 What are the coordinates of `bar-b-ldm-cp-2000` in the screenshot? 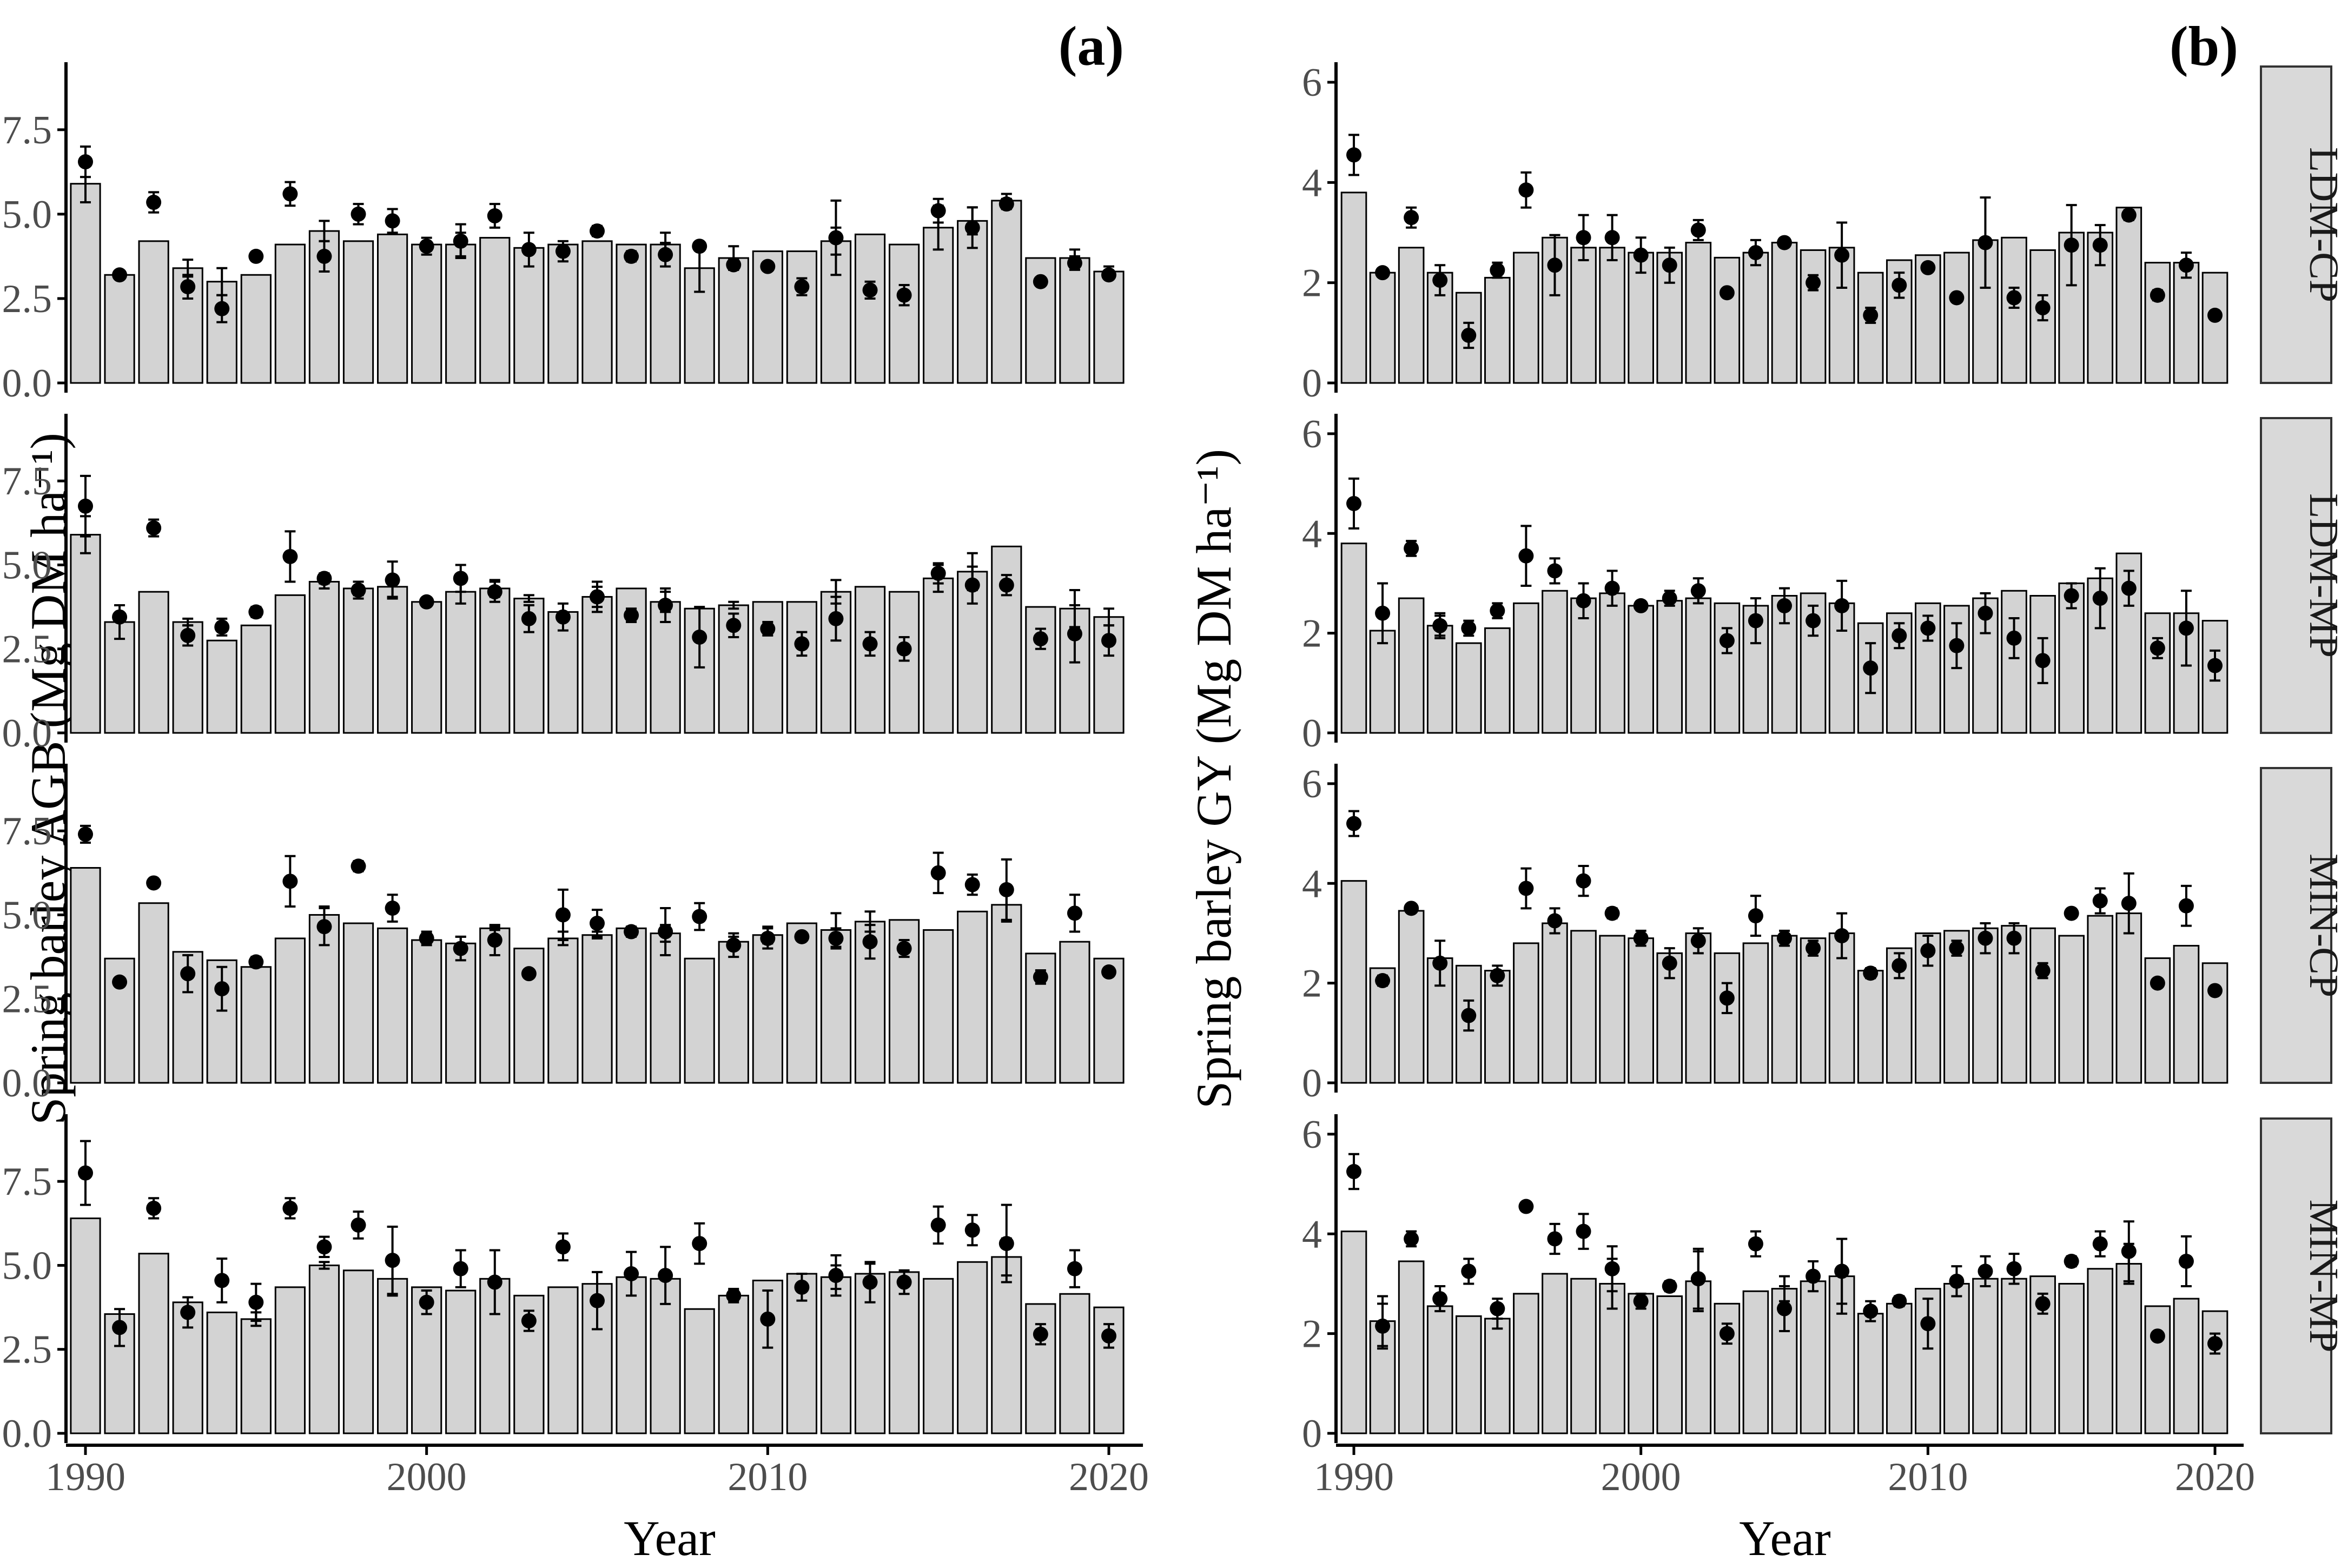 It's located at (1641, 318).